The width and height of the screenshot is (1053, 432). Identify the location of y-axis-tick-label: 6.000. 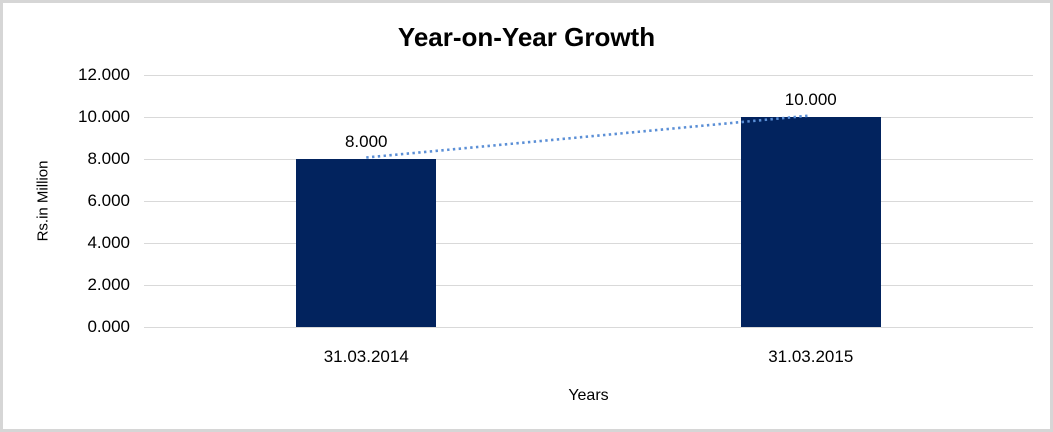
(108, 200).